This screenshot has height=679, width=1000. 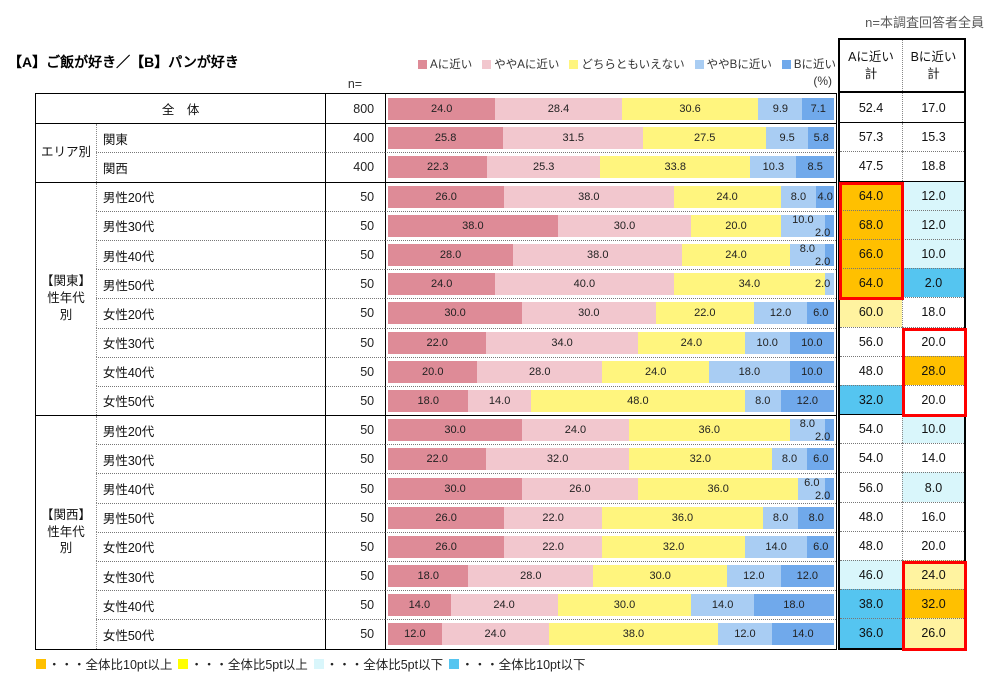 What do you see at coordinates (523, 665) in the screenshot?
I see `threshold-label: ・・・全体比10pt以下` at bounding box center [523, 665].